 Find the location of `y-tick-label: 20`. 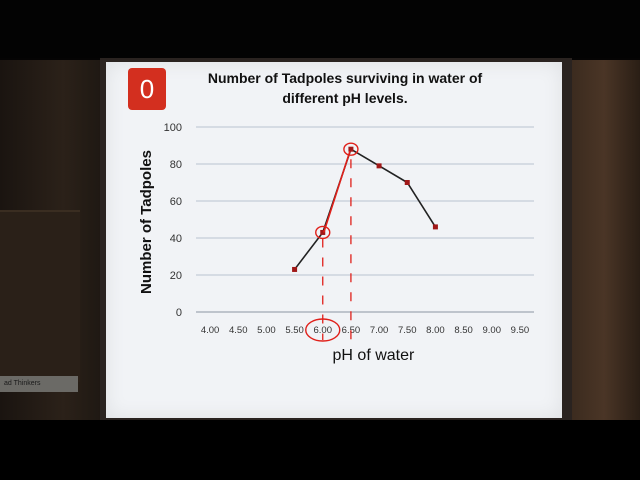

y-tick-label: 20 is located at coordinates (176, 276).